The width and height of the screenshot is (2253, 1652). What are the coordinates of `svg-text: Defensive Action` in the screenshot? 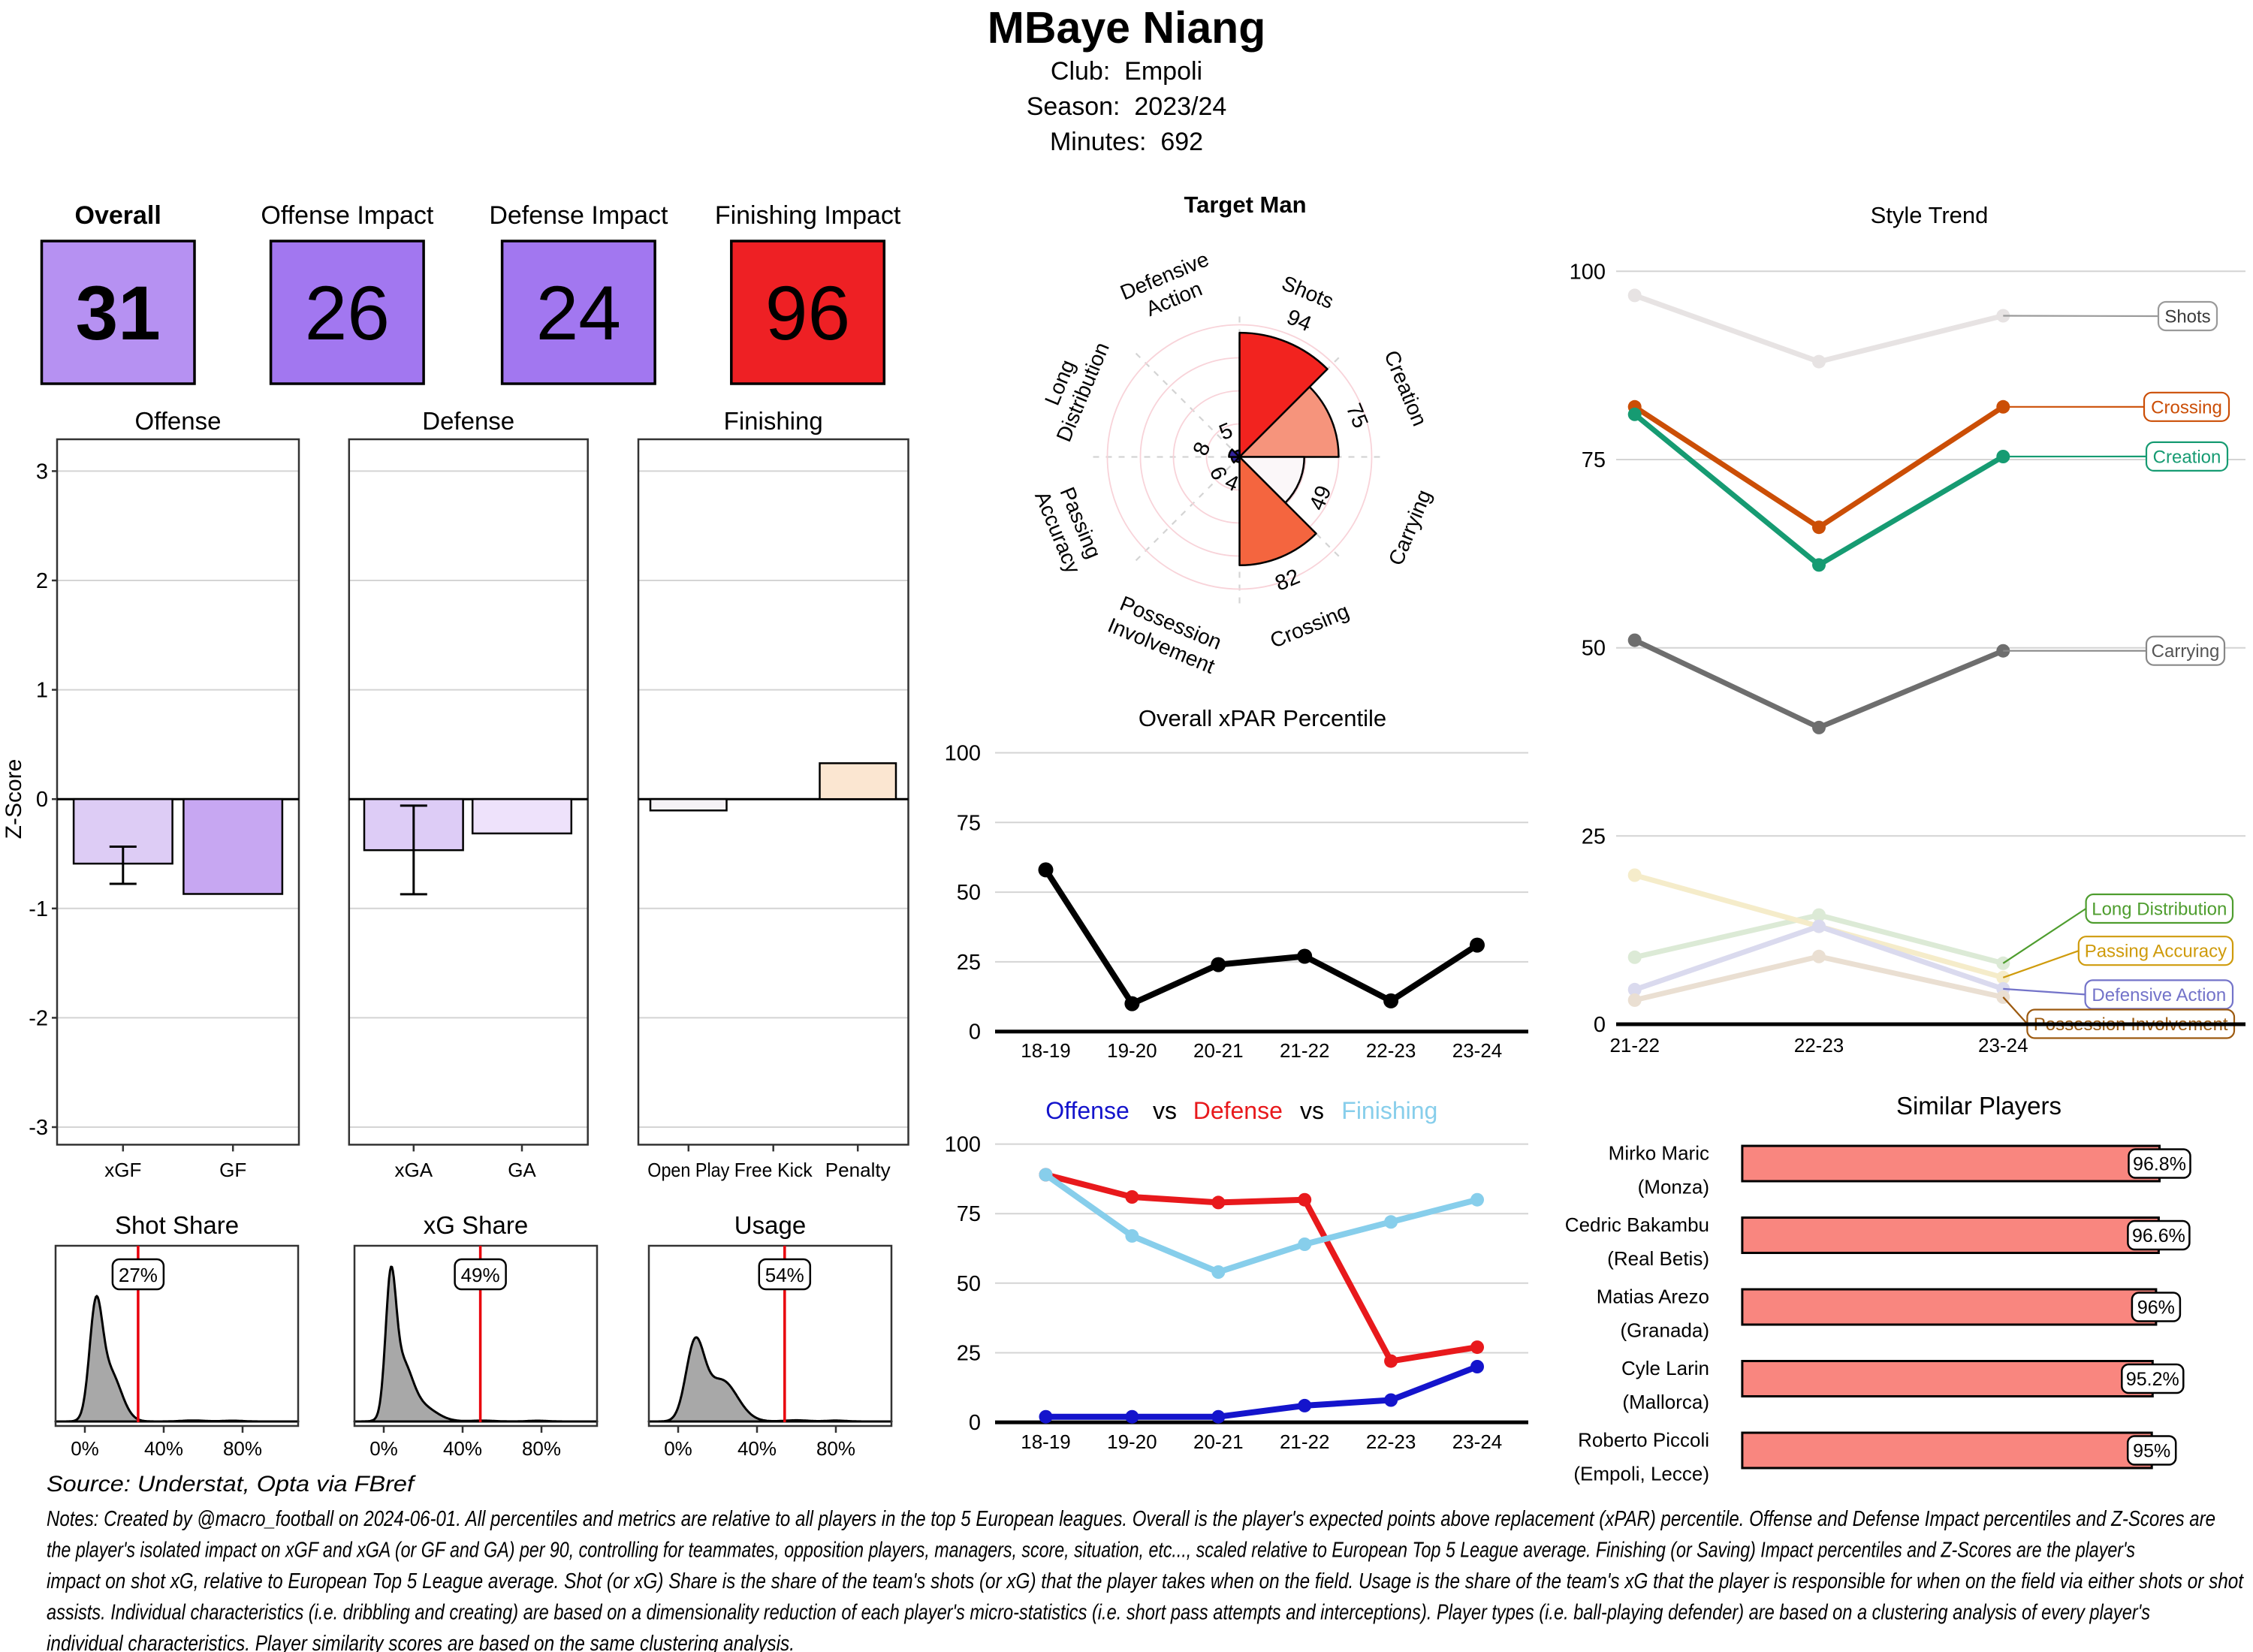 It's located at (2159, 995).